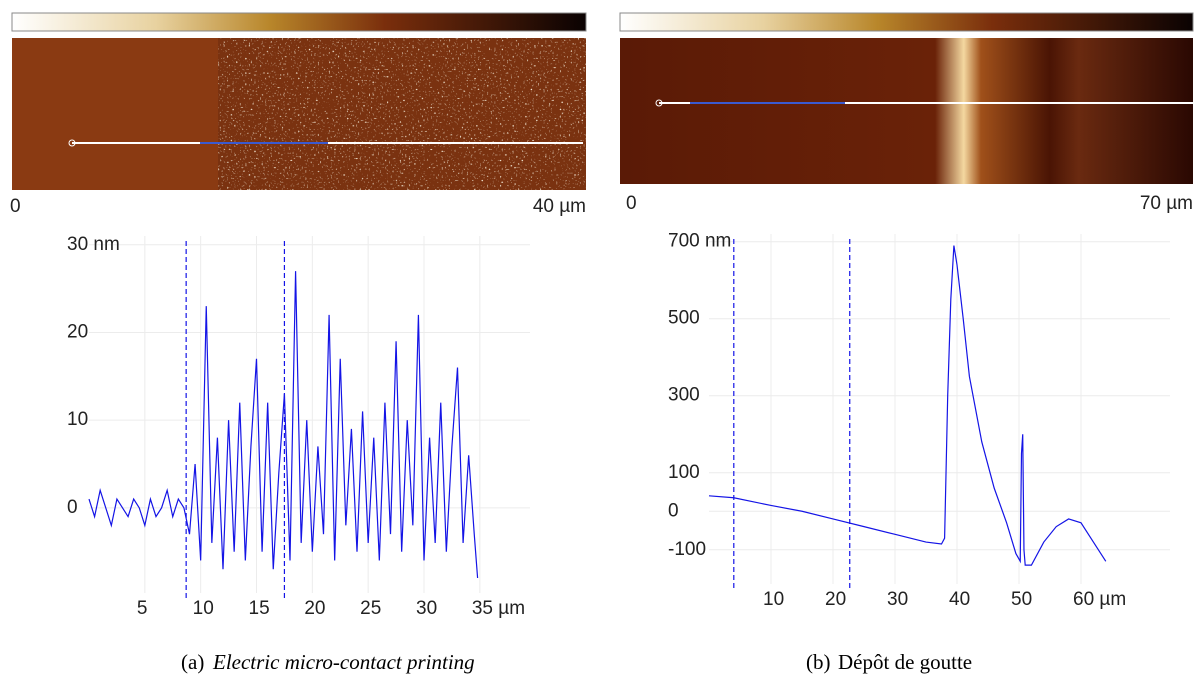 The image size is (1197, 692). What do you see at coordinates (684, 472) in the screenshot?
I see `y-tick-label: 100` at bounding box center [684, 472].